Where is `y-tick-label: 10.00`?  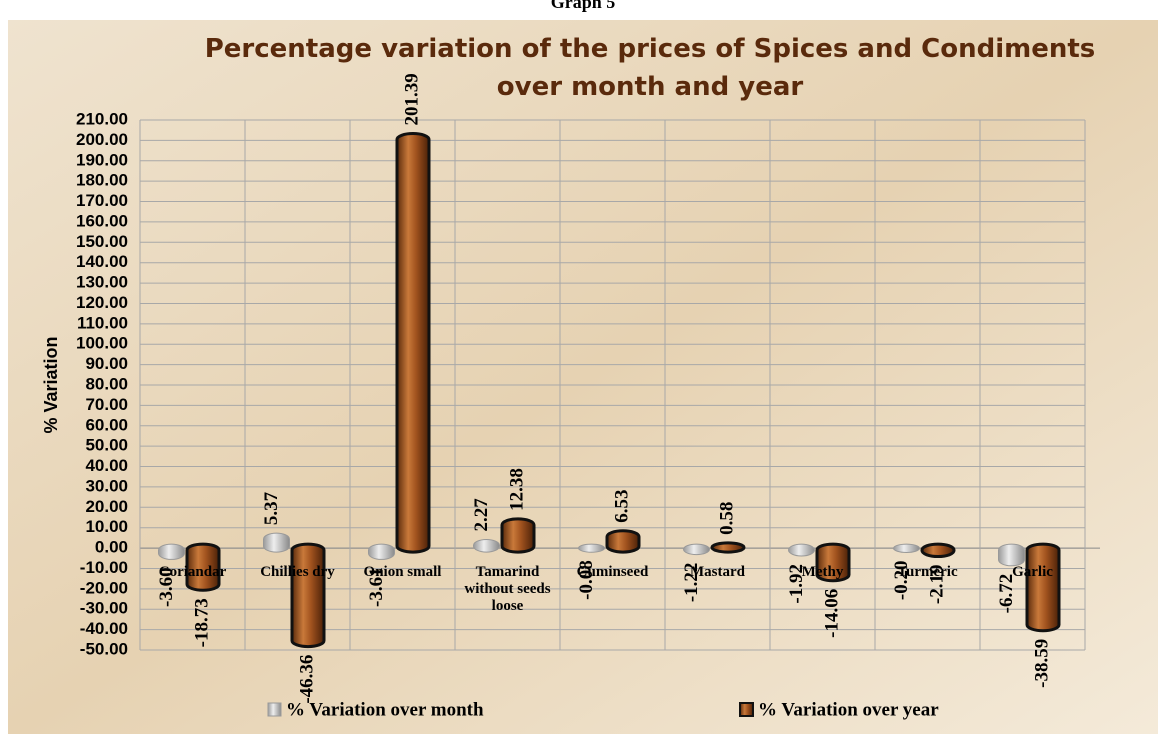
y-tick-label: 10.00 is located at coordinates (106, 526).